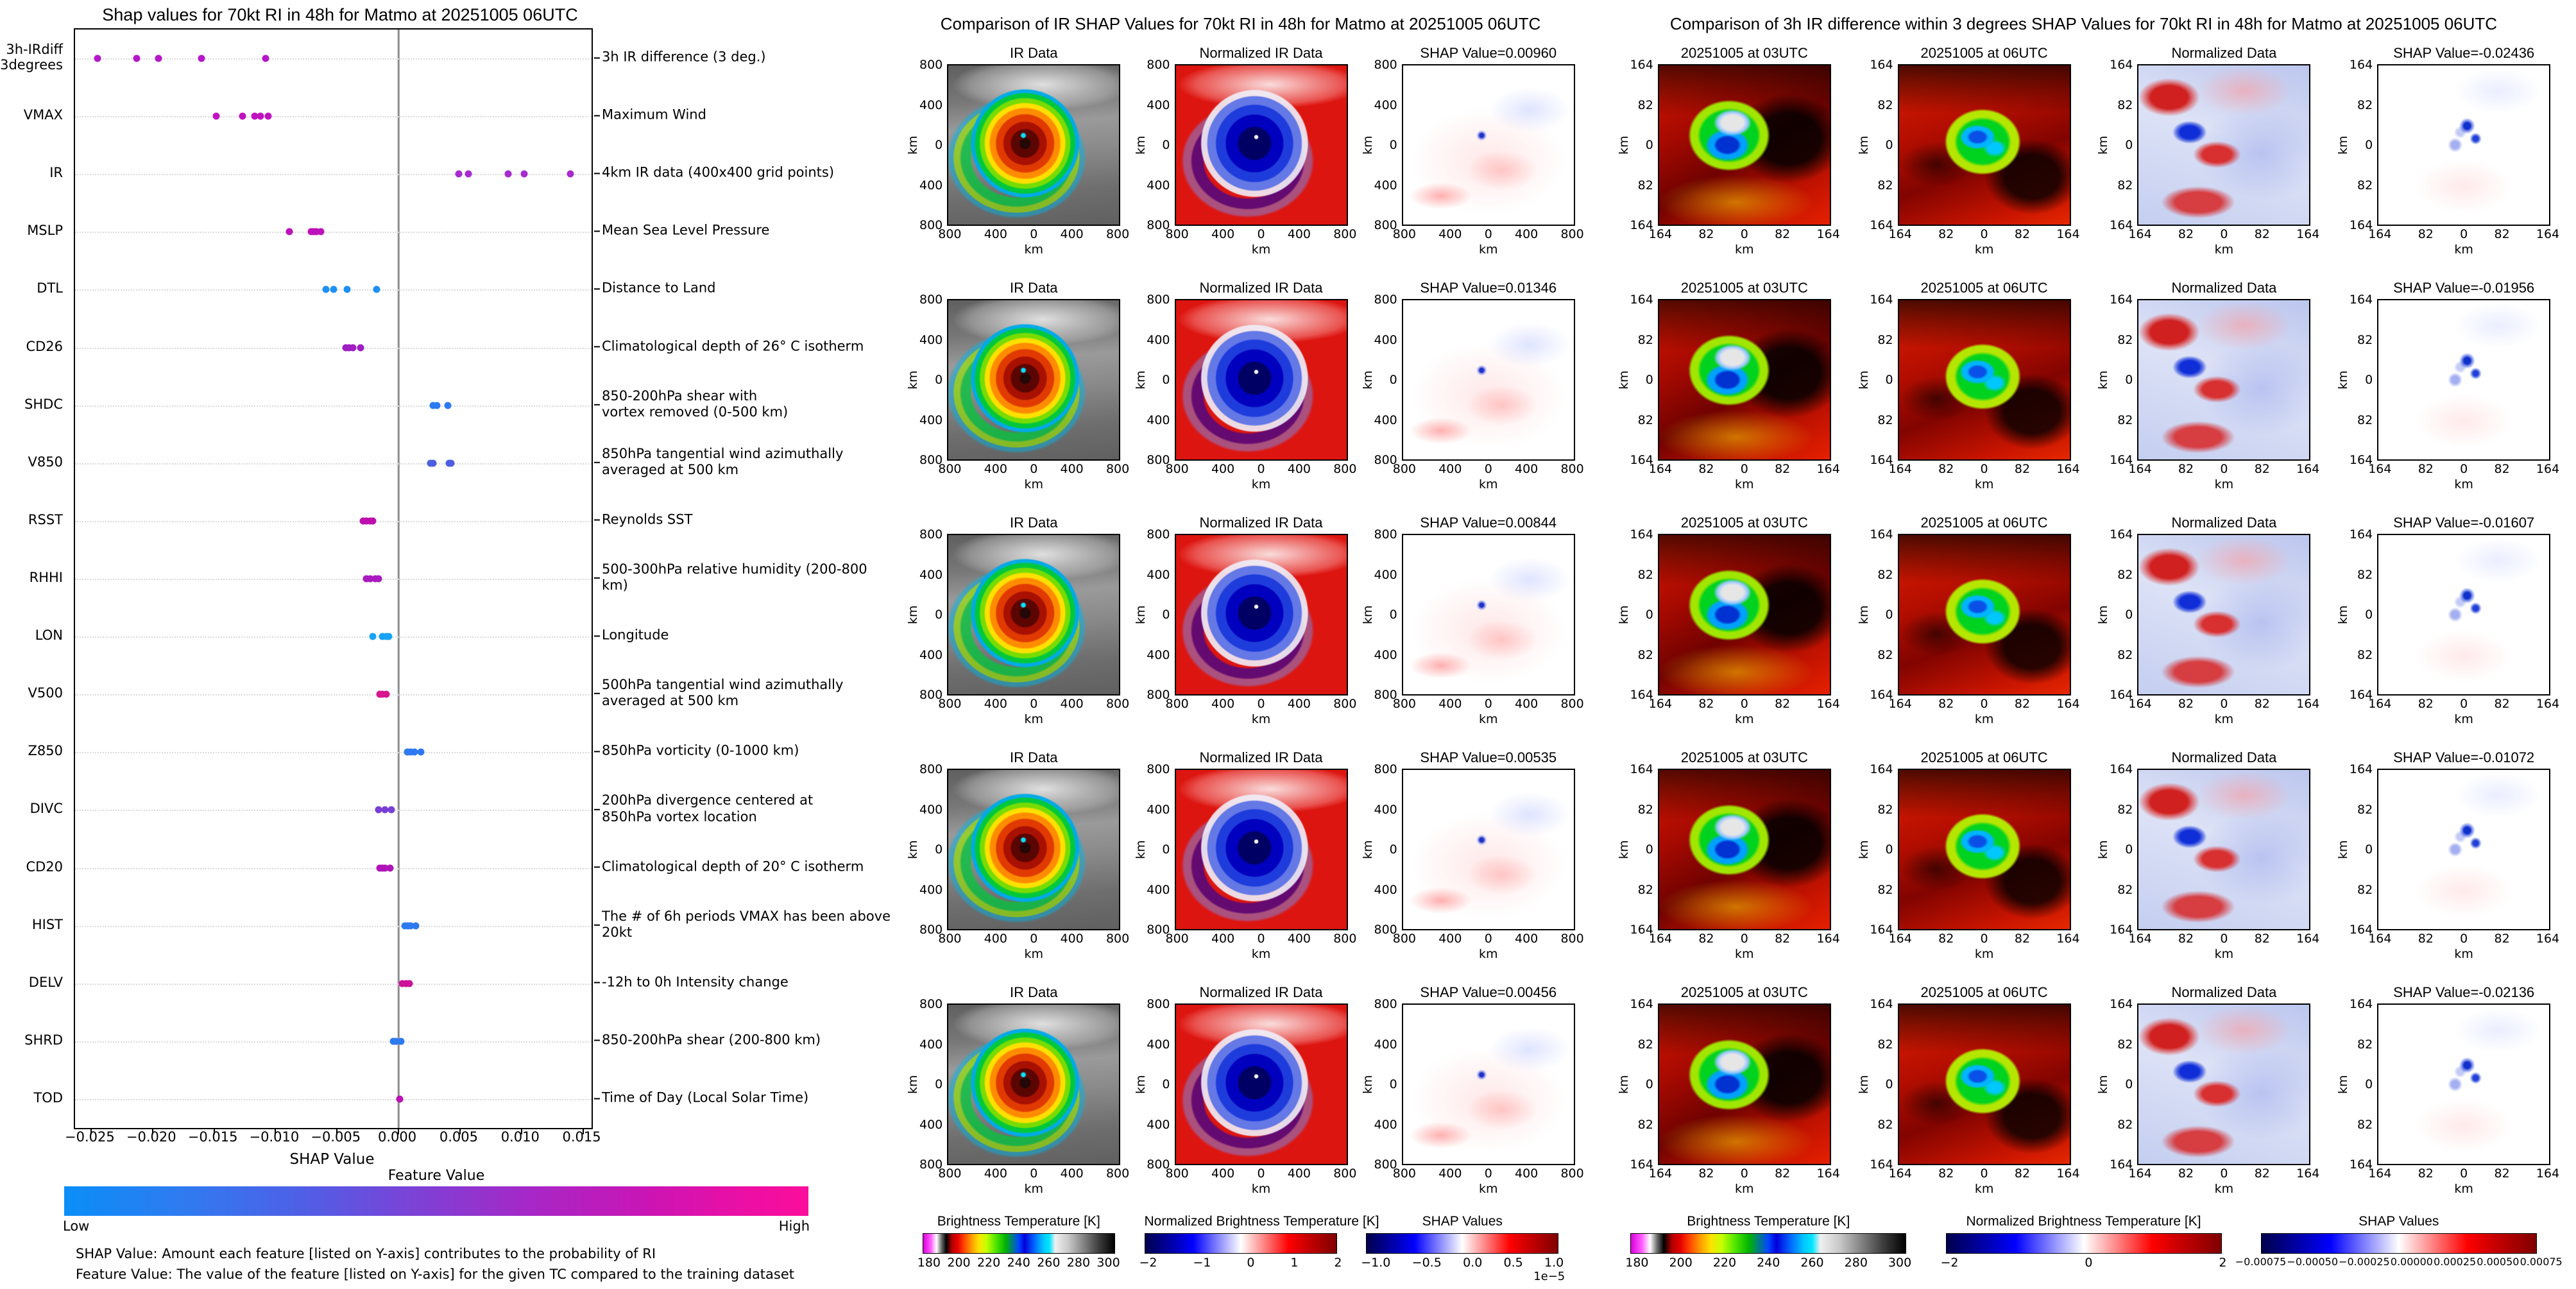 This screenshot has width=2576, height=1289. Describe the element at coordinates (2123, 614) in the screenshot. I see `y-ticks: 164 82 0 82 164` at that location.